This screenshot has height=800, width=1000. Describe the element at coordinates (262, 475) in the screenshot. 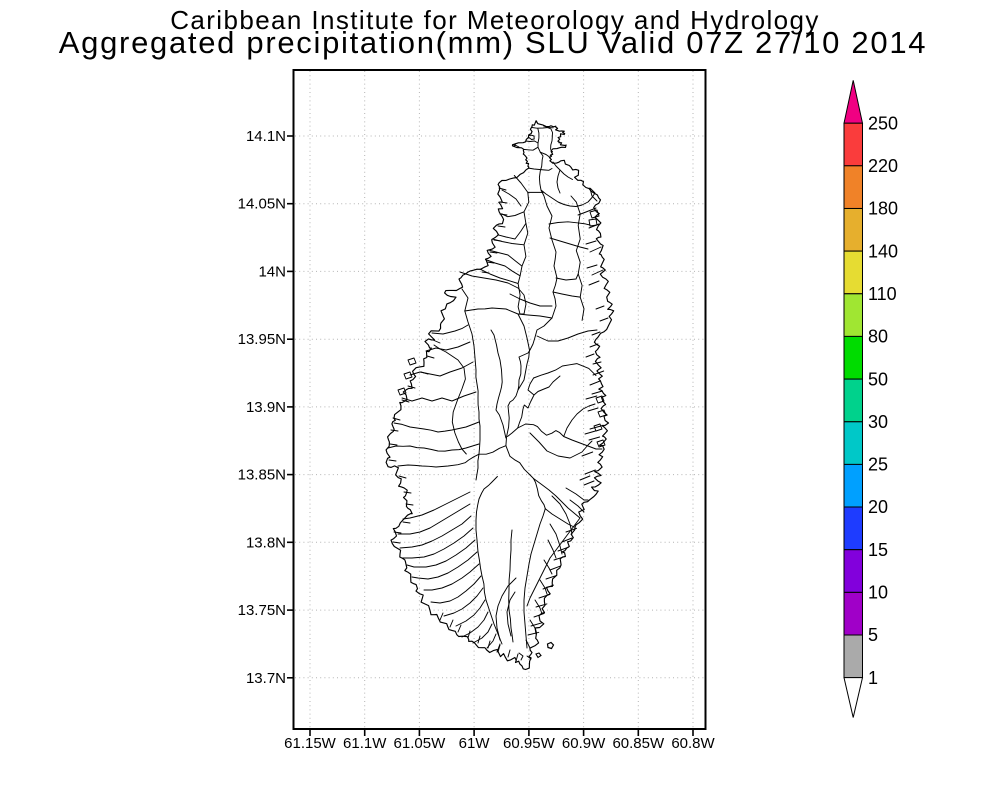

I see `svg-text: 13.85N` at that location.